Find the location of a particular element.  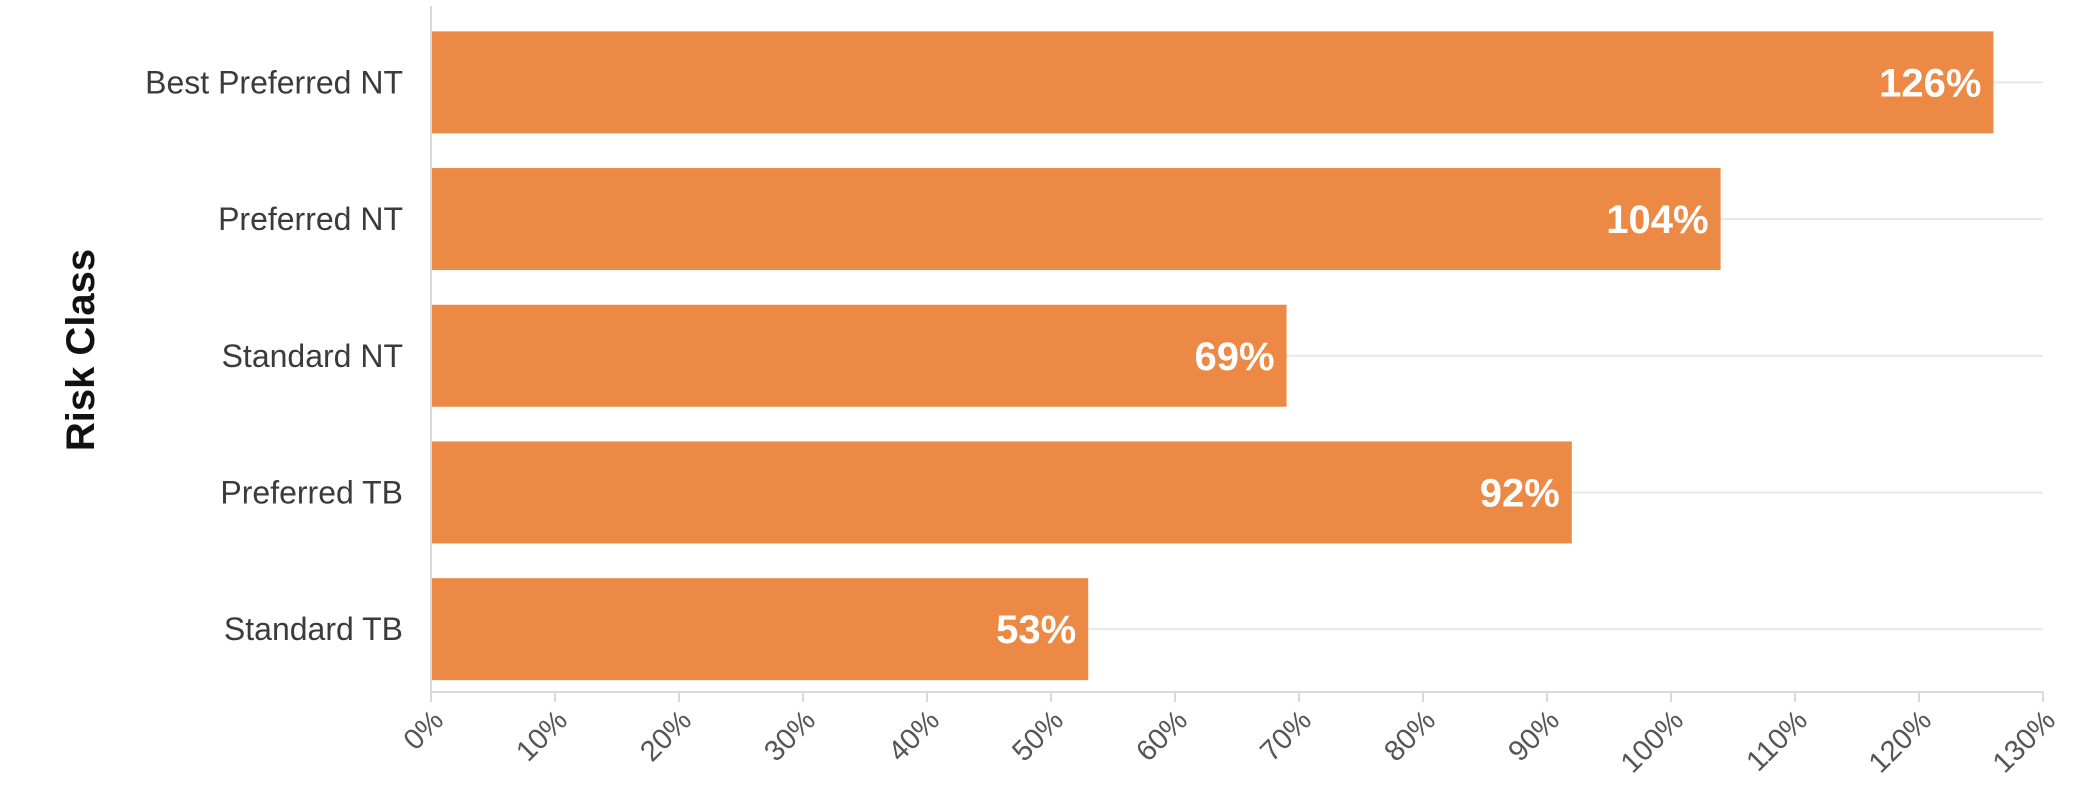

x-tick-label: 130% is located at coordinates (2024, 741).